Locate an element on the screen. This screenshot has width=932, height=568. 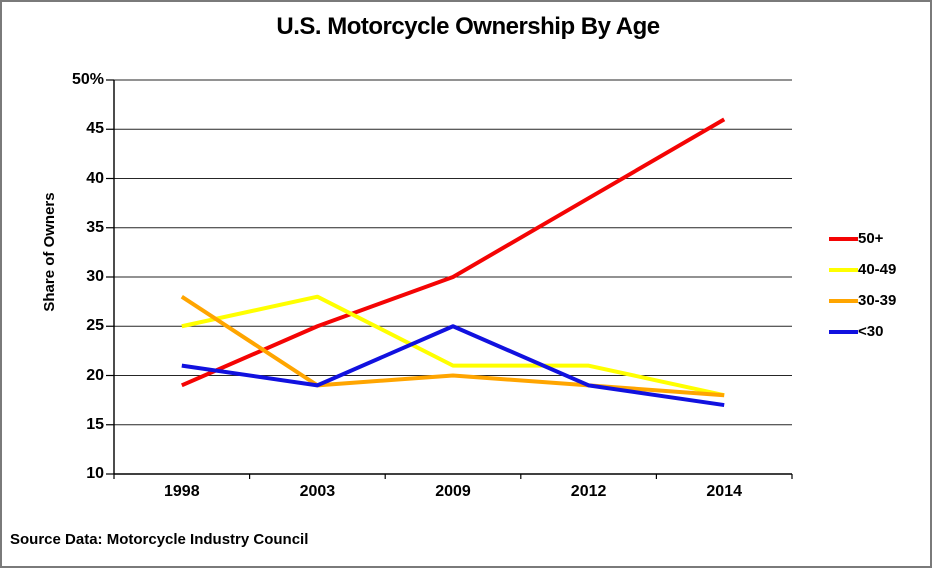
chart-title: U.S. Motorcycle Ownership By Age is located at coordinates (468, 26).